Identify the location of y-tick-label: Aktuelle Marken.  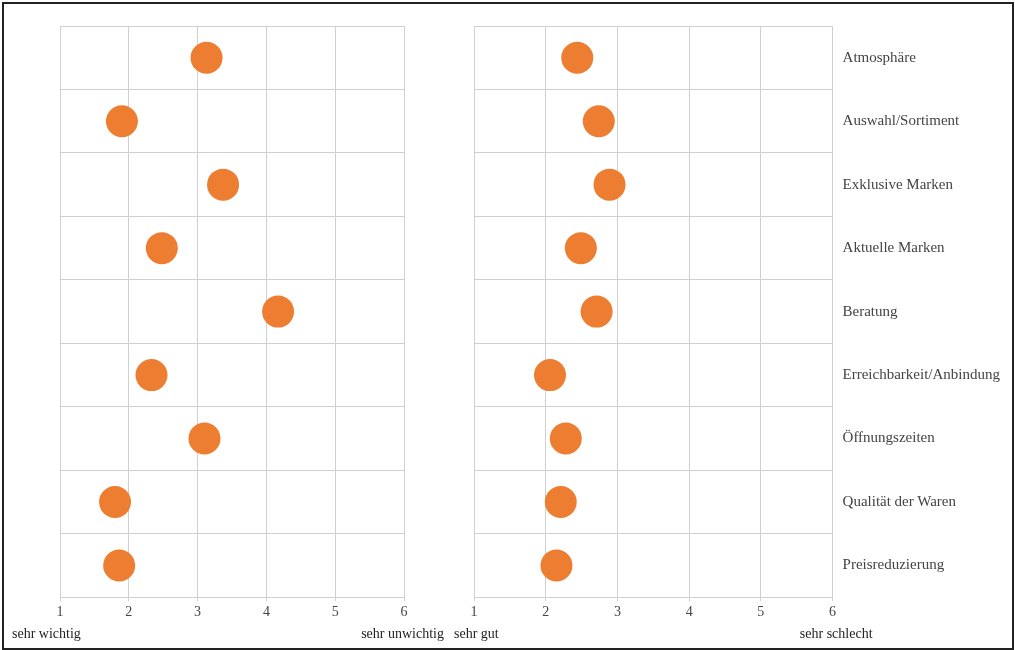
(894, 247).